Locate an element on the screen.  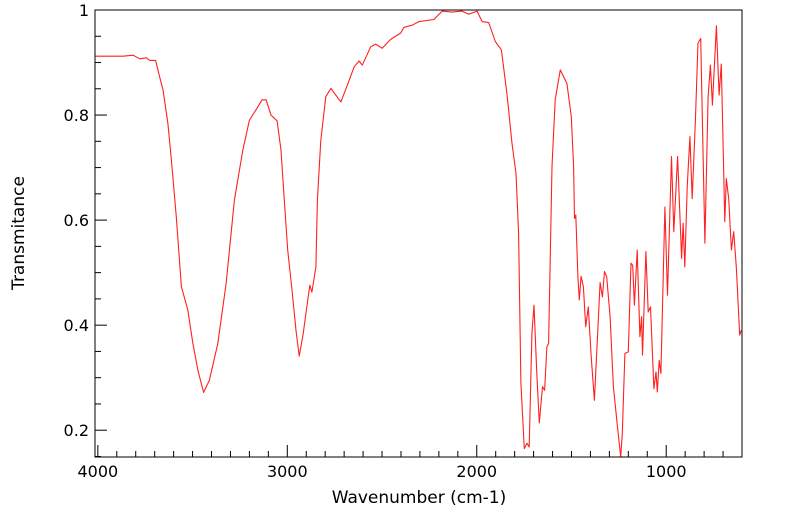
y-tick-label: 0.2 is located at coordinates (76, 430).